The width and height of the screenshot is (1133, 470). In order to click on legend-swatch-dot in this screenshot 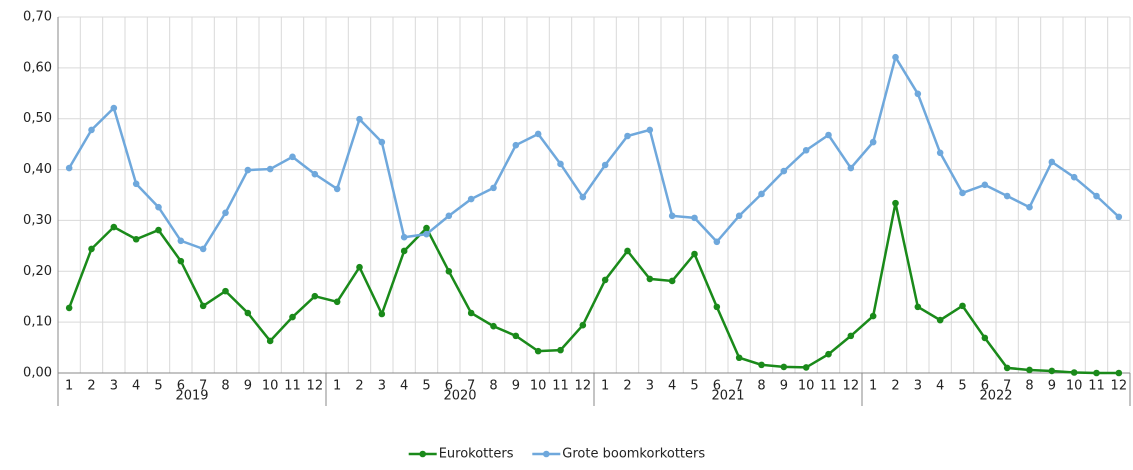, I will do `click(546, 454)`.